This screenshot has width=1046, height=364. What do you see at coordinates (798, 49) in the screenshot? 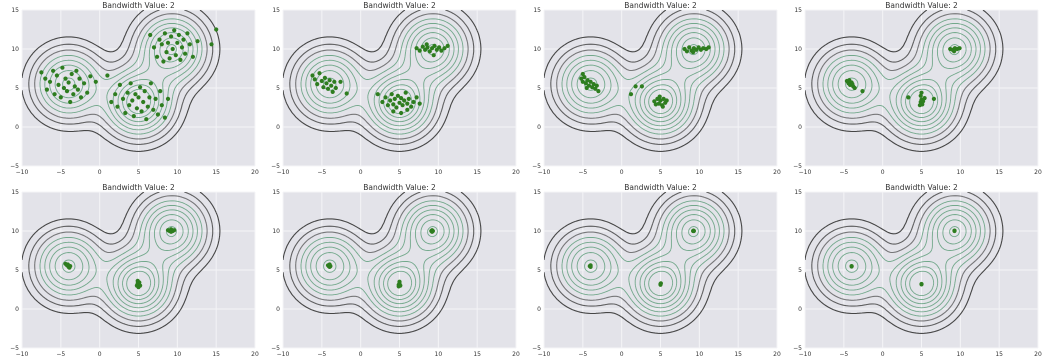
I see `y-tick-label: 10` at bounding box center [798, 49].